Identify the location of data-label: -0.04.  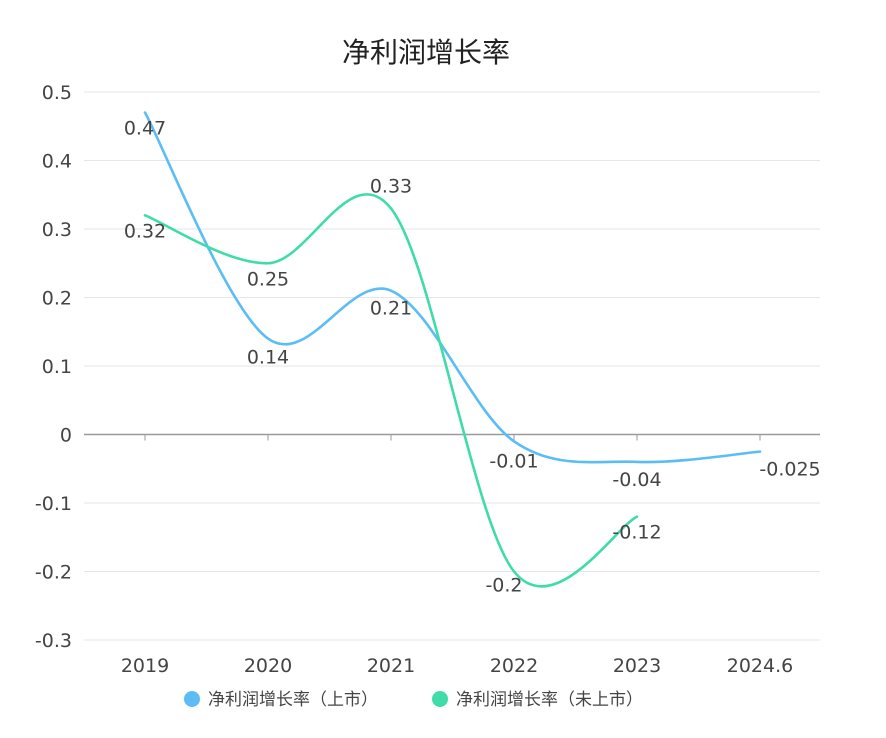
(636, 480).